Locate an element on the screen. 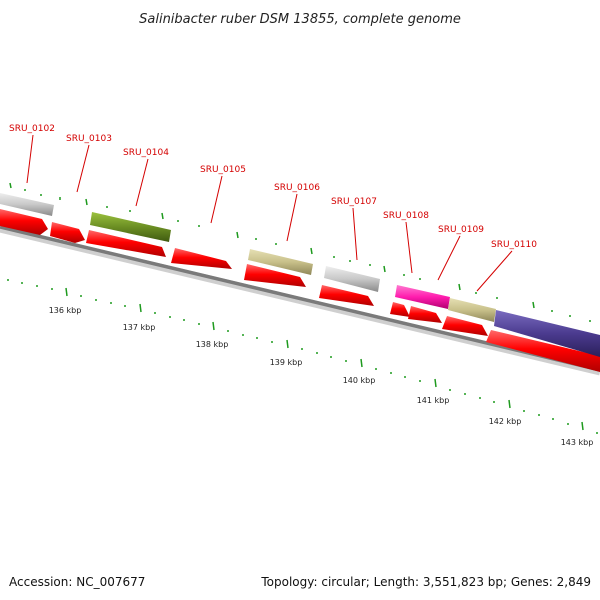 The height and width of the screenshot is (600, 600). gene-label: SRU_0102 is located at coordinates (32, 129).